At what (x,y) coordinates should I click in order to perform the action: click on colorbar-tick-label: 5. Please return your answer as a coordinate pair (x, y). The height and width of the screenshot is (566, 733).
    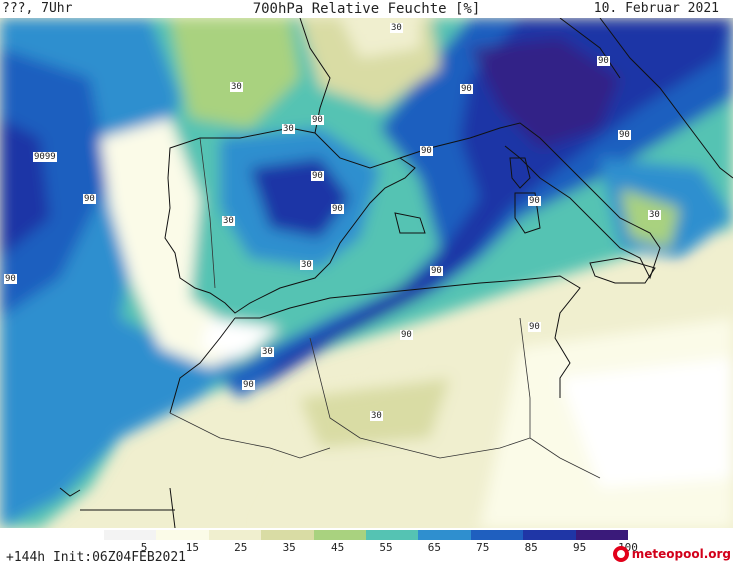
    Looking at the image, I should click on (144, 547).